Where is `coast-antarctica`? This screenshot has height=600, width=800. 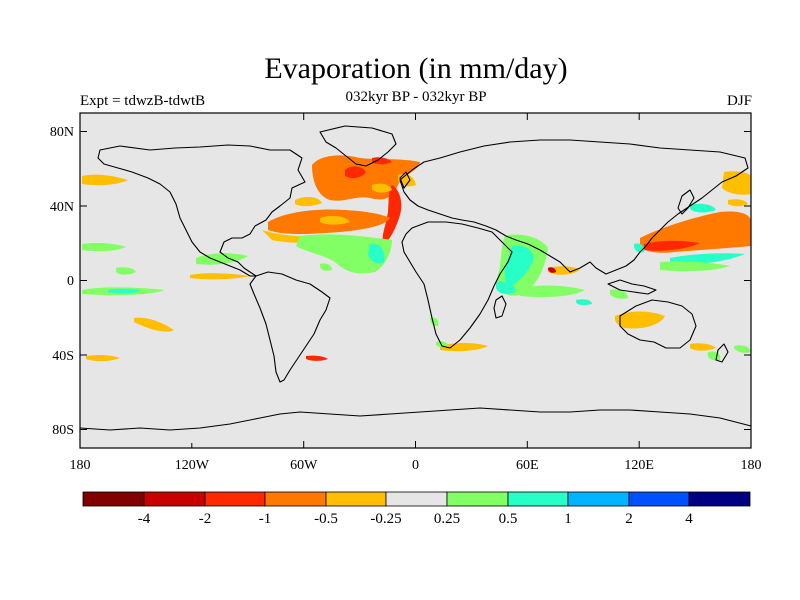 coast-antarctica is located at coordinates (415, 419).